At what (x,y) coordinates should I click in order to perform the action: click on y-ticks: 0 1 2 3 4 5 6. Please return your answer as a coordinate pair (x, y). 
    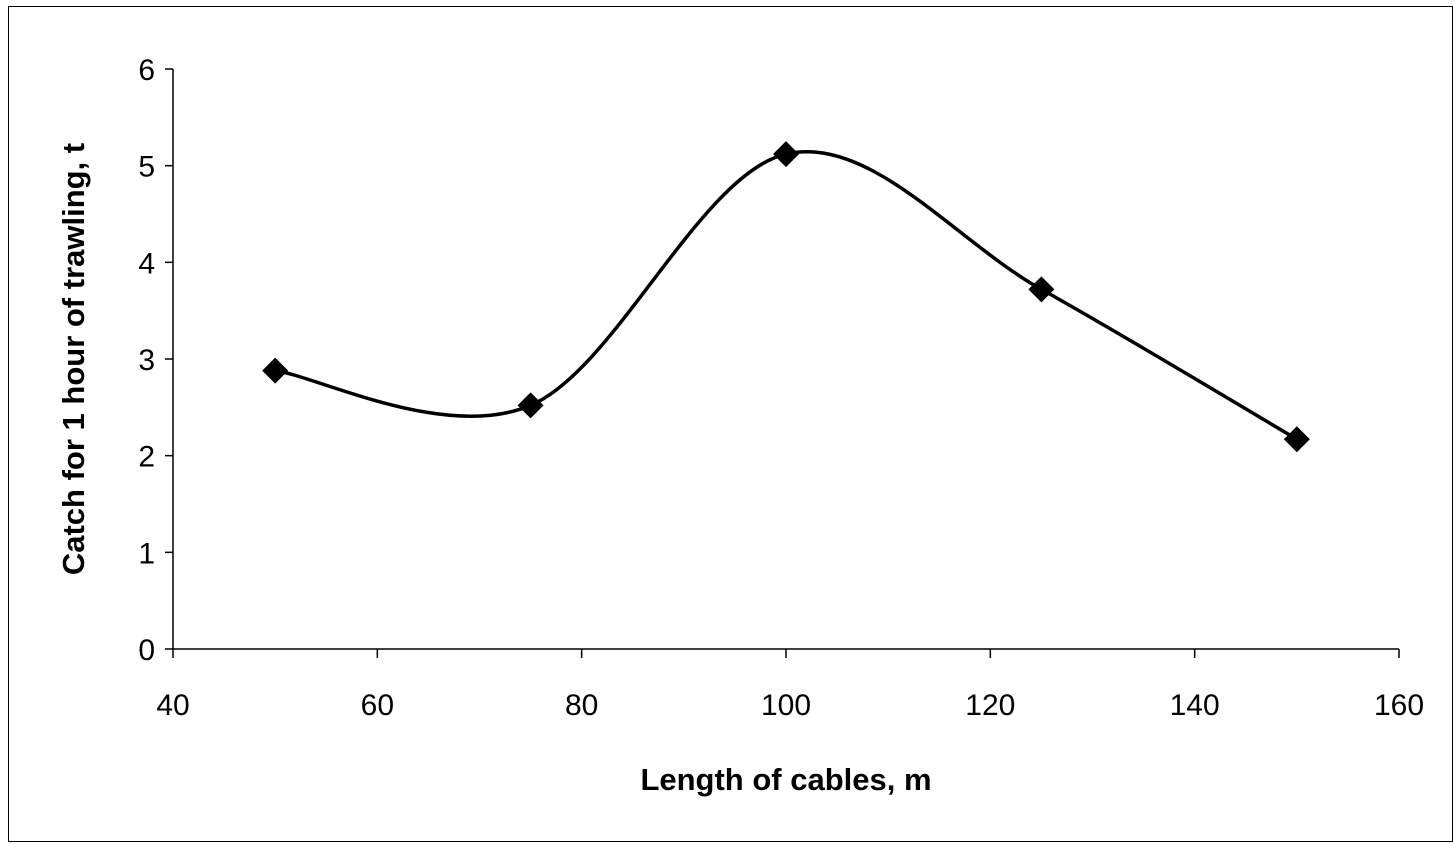
    Looking at the image, I should click on (155, 360).